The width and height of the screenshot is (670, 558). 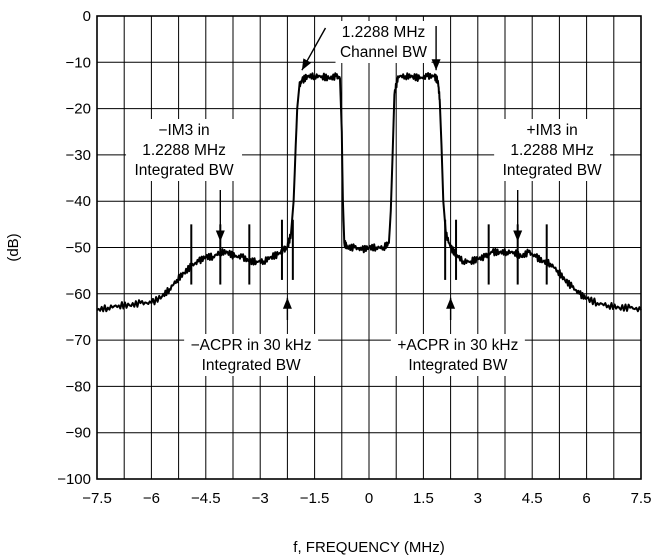 I want to click on x-tick-label: 4.5, so click(x=532, y=498).